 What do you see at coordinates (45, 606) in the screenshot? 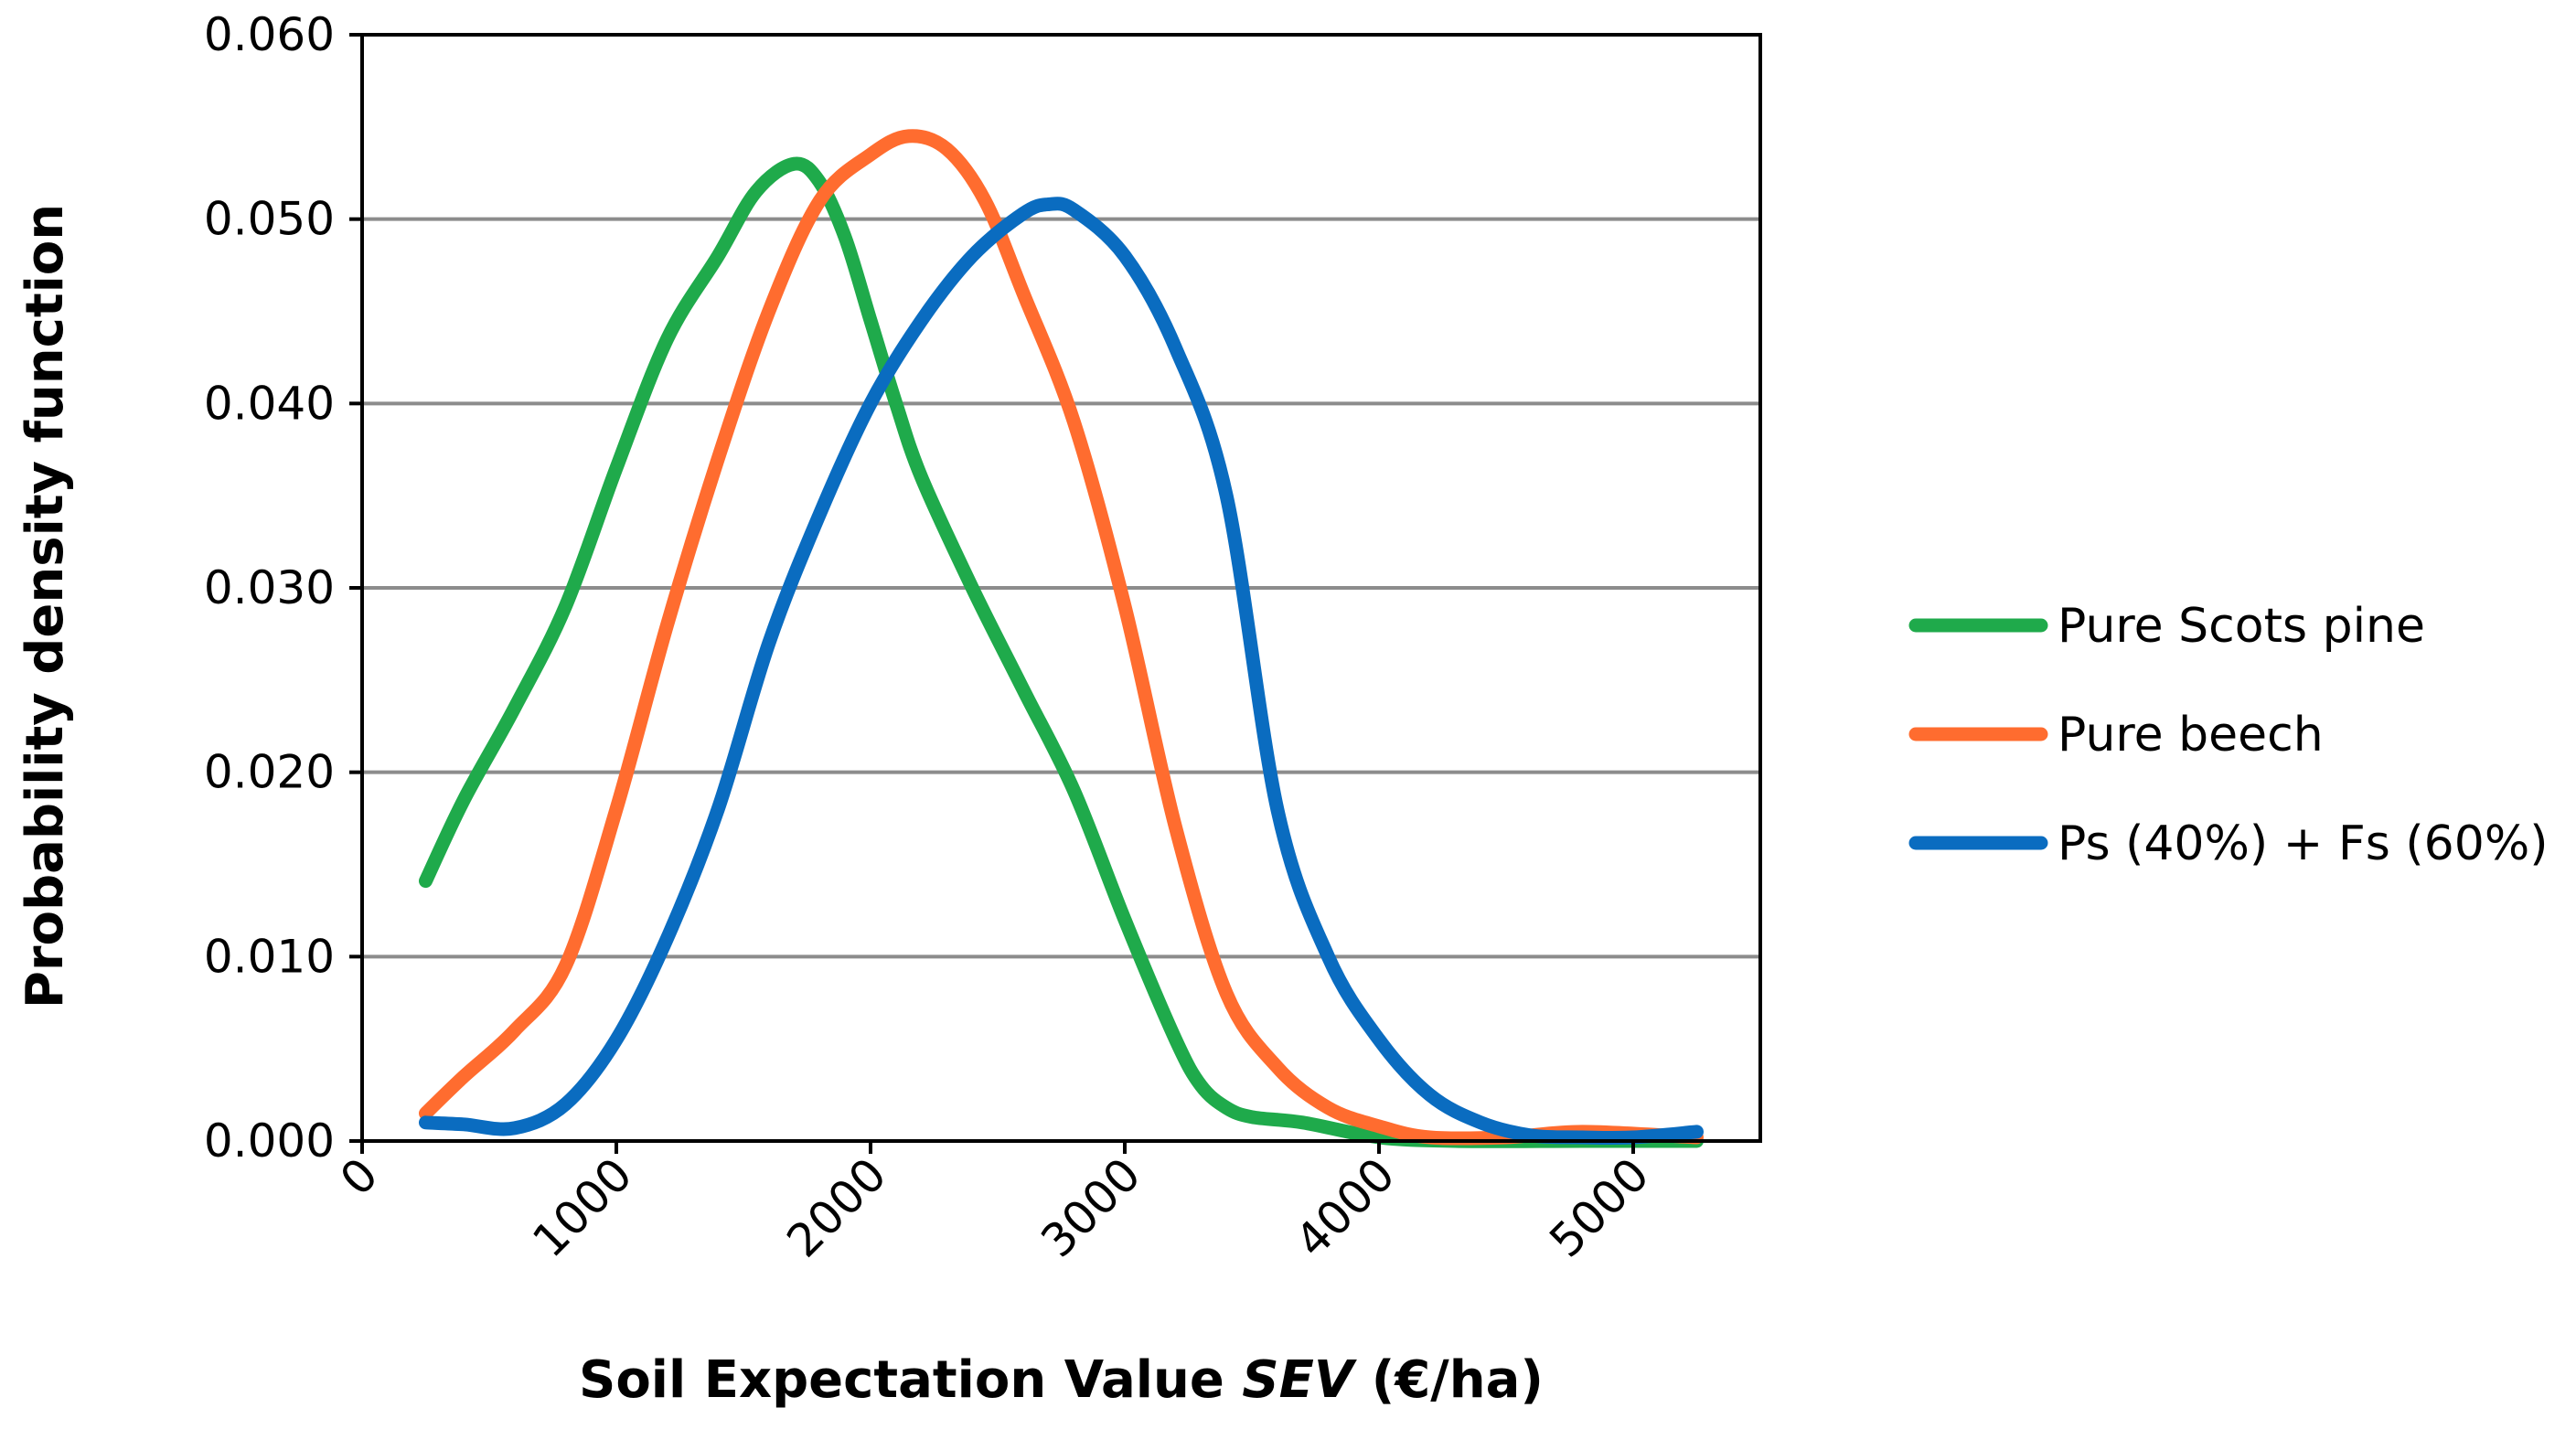
I see `y-axis-title: Probability density function` at bounding box center [45, 606].